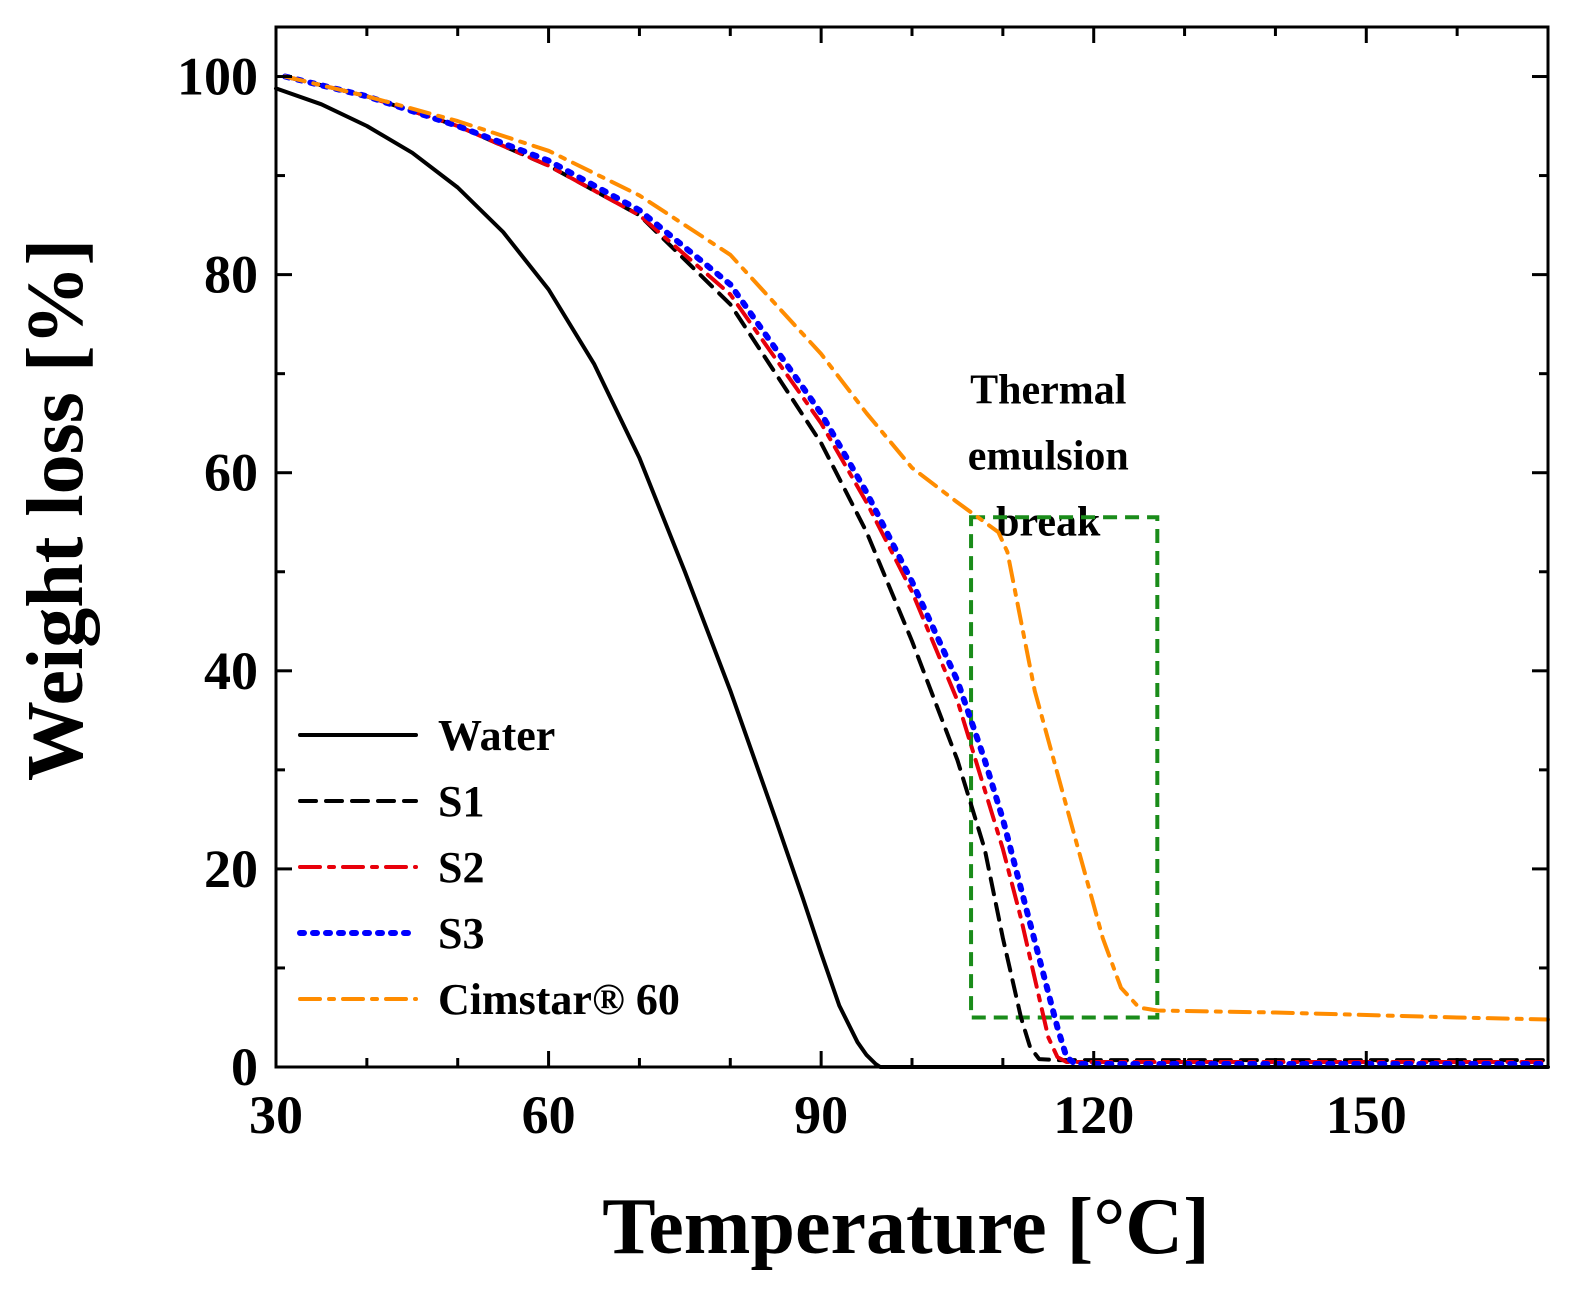 The width and height of the screenshot is (1590, 1310). I want to click on annotation-text: break, so click(1048, 522).